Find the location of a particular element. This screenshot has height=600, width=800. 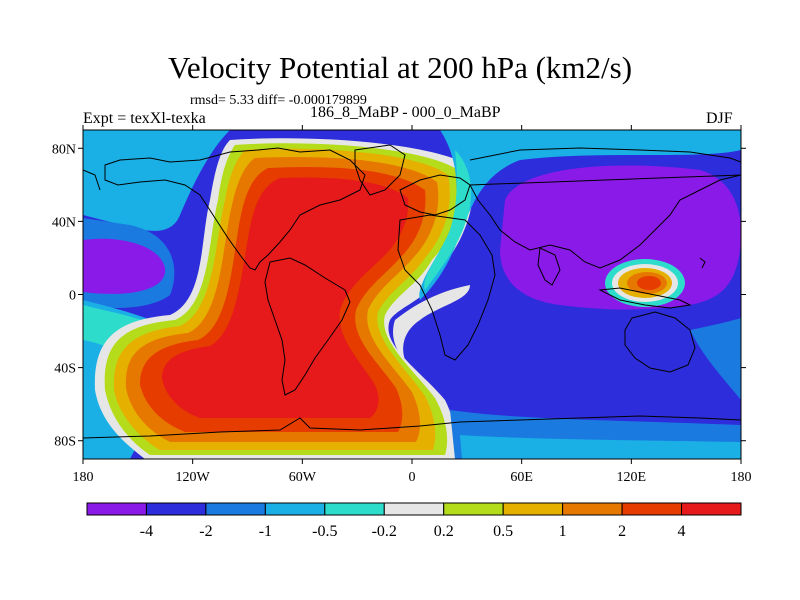

colorbar-label: 0.5 is located at coordinates (503, 531).